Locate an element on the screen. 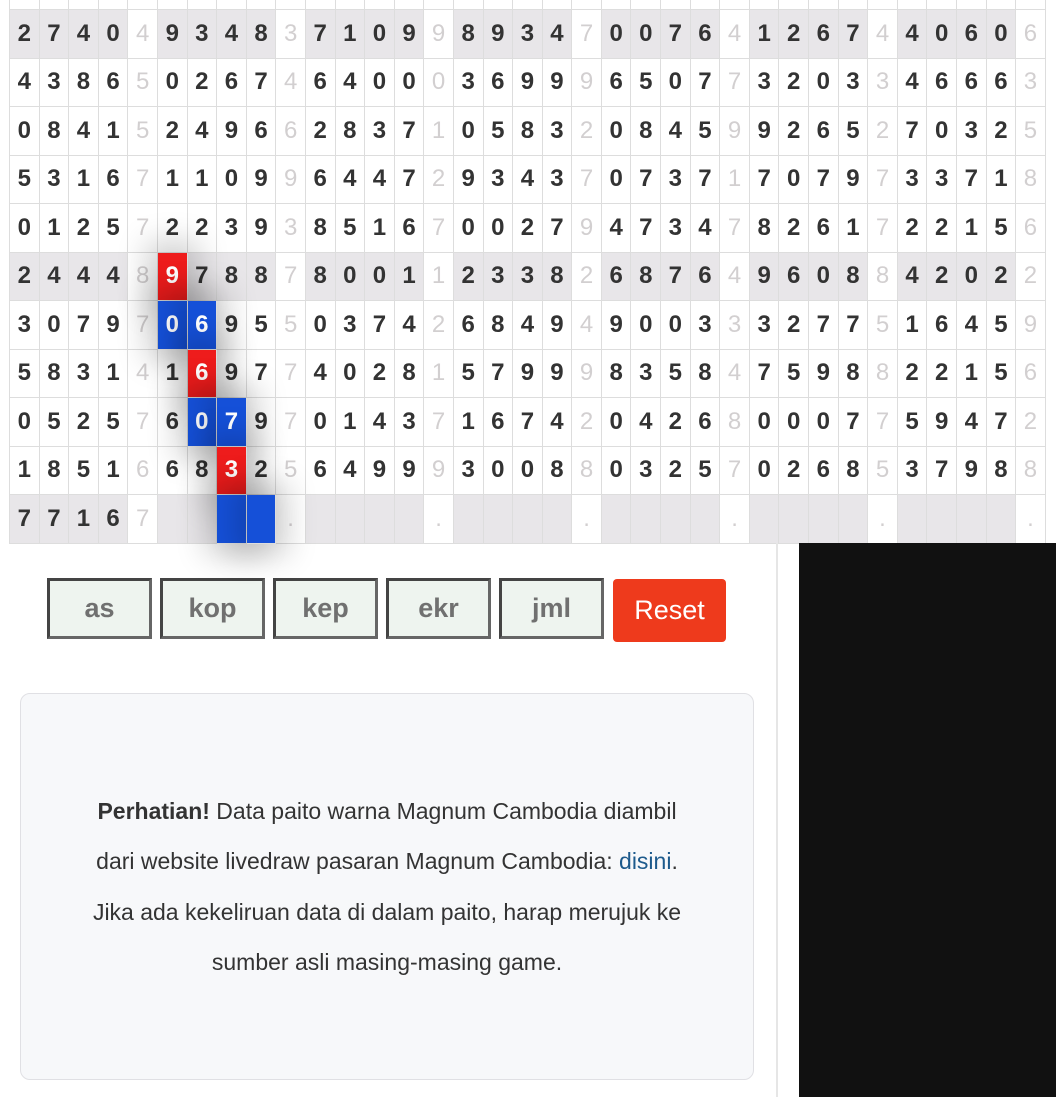  paito-extra-cell: 1 is located at coordinates (439, 373).